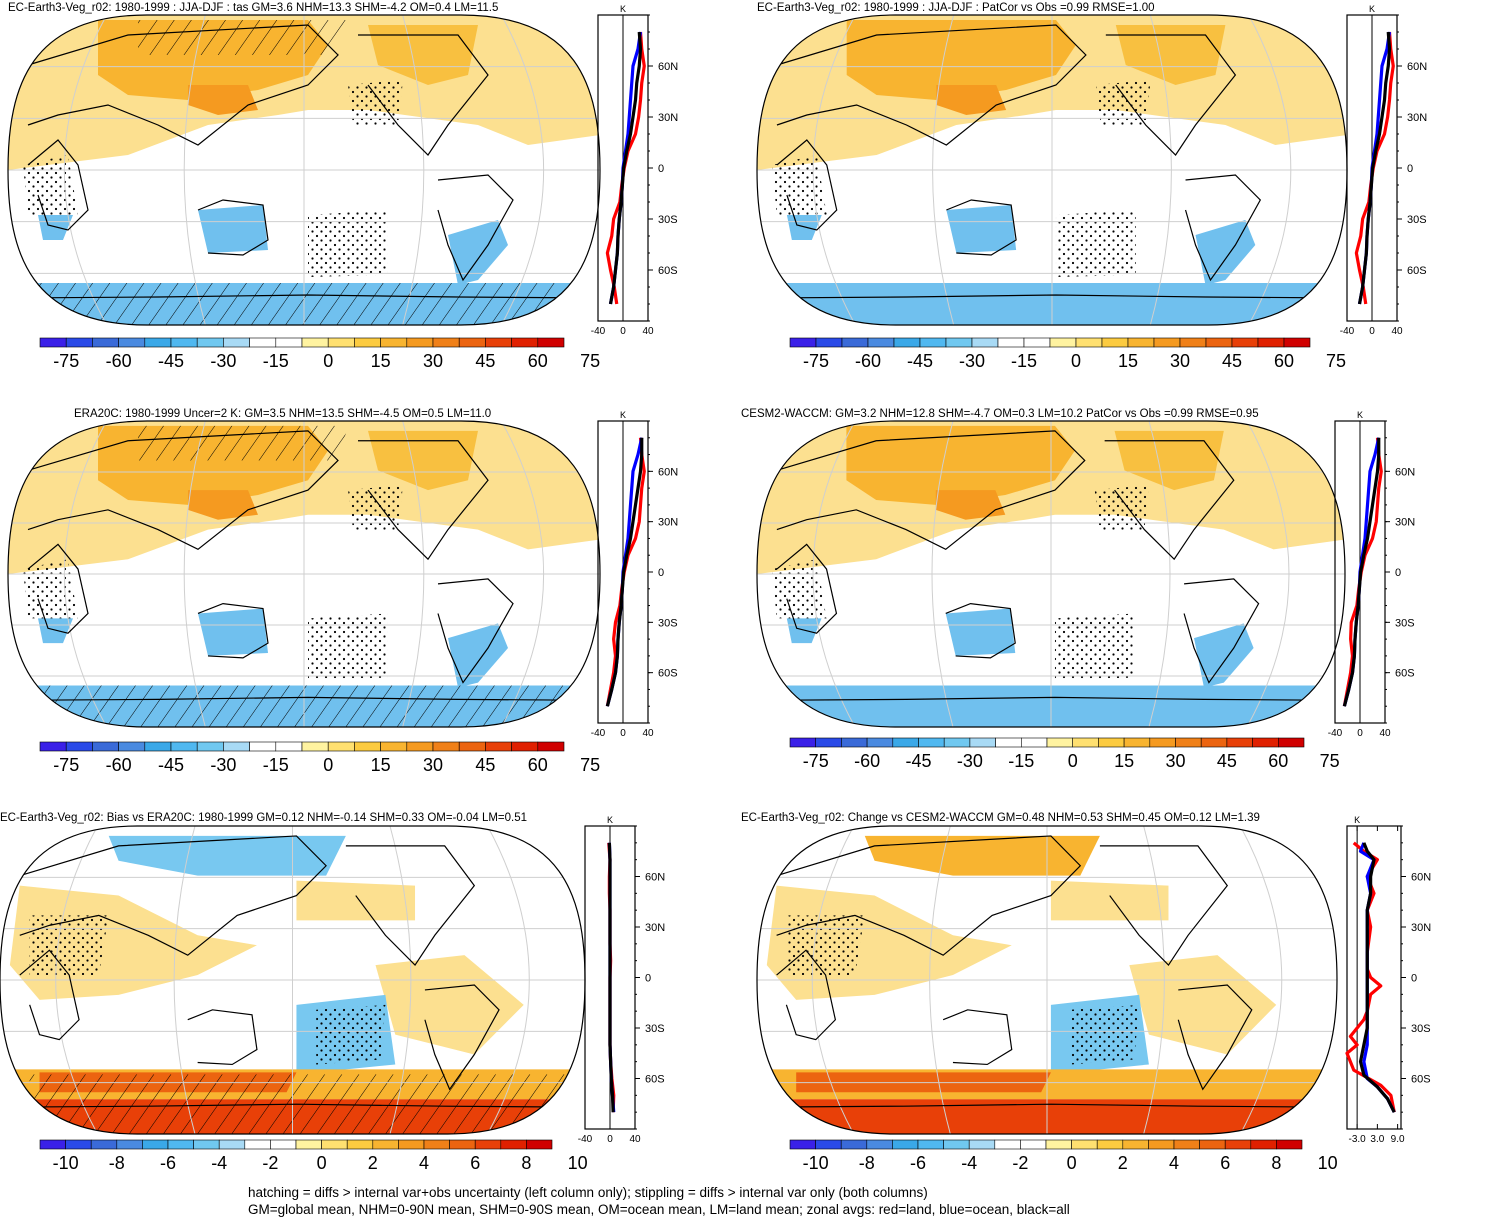 The width and height of the screenshot is (1489, 1218). Describe the element at coordinates (1047, 980) in the screenshot. I see `map-border` at that location.